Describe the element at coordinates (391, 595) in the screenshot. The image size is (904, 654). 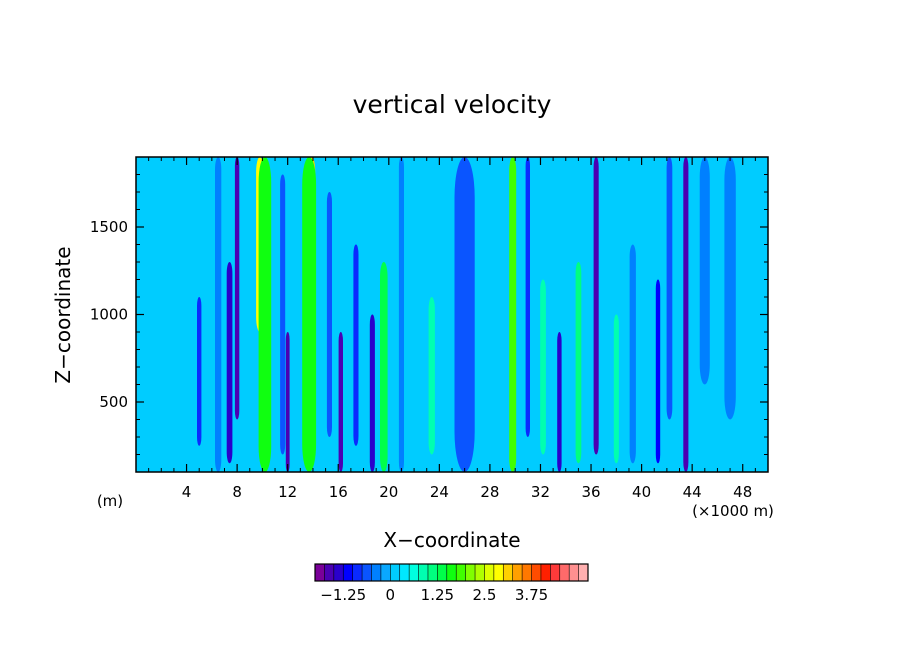
I see `colorbar-tick-label: 0` at that location.